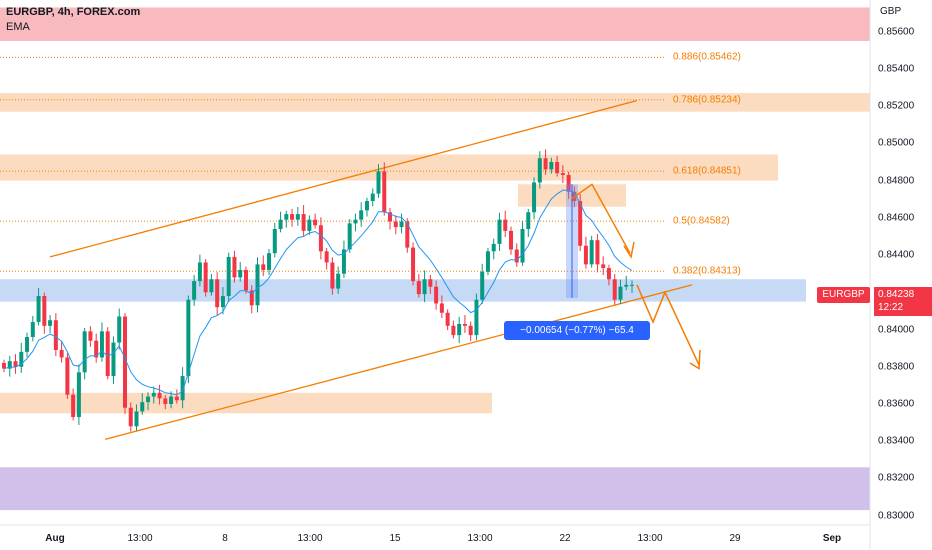  I want to click on price-tick: 0.84000, so click(896, 330).